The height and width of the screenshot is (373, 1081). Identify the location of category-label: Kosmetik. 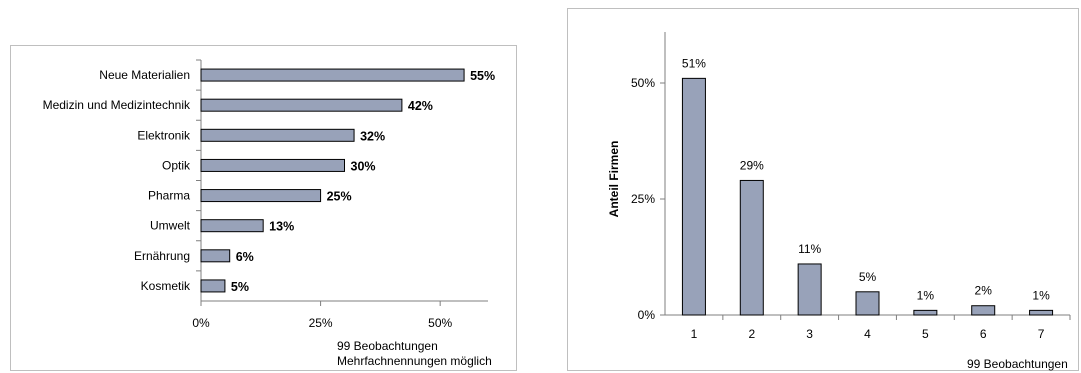
(166, 286).